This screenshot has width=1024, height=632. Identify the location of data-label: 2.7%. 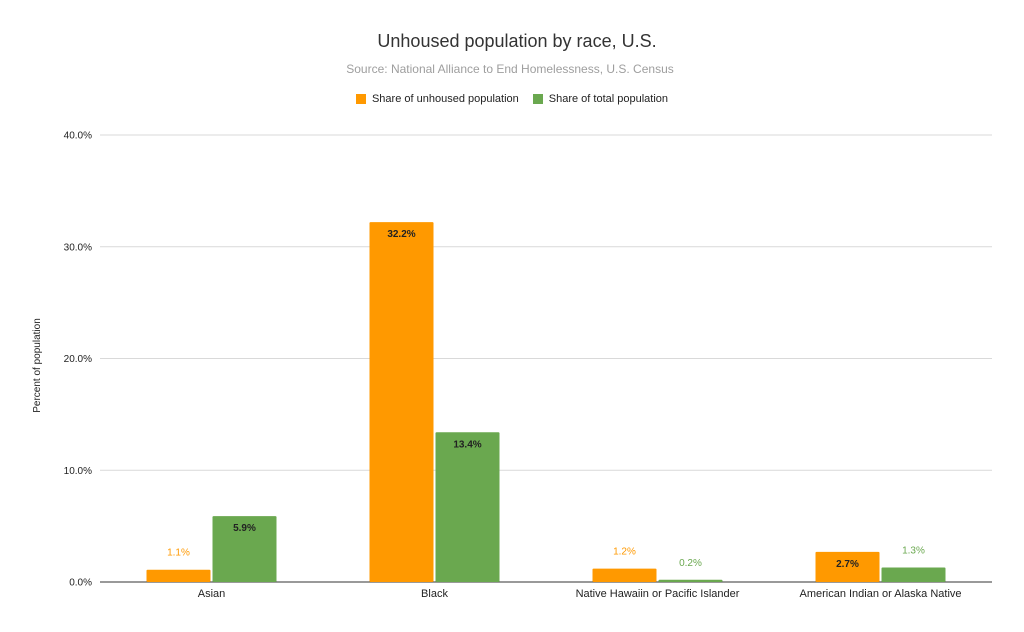
(847, 564).